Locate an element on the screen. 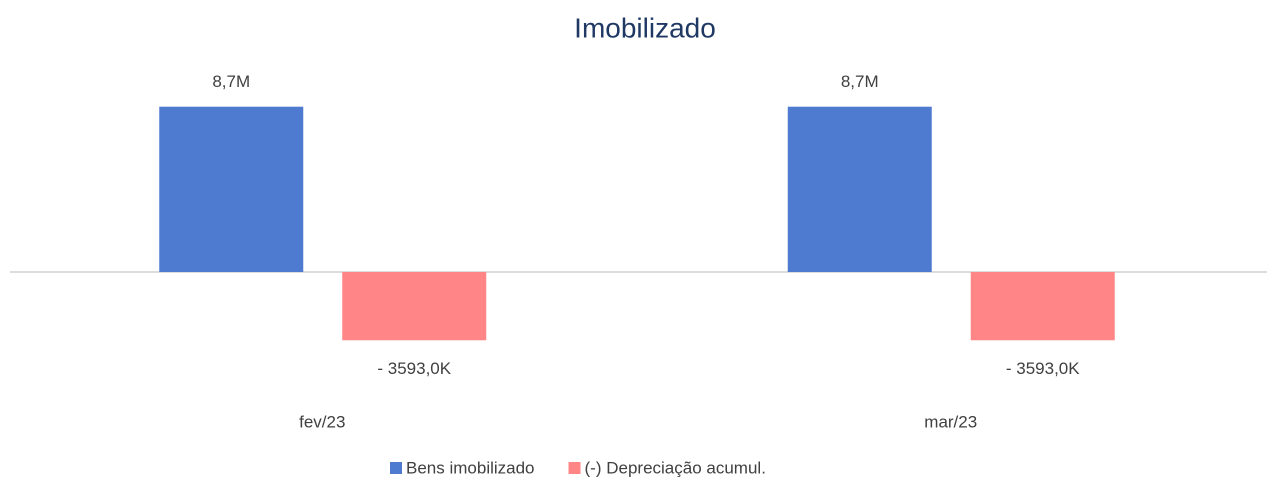  x-tick-label: mar/23 is located at coordinates (950, 421).